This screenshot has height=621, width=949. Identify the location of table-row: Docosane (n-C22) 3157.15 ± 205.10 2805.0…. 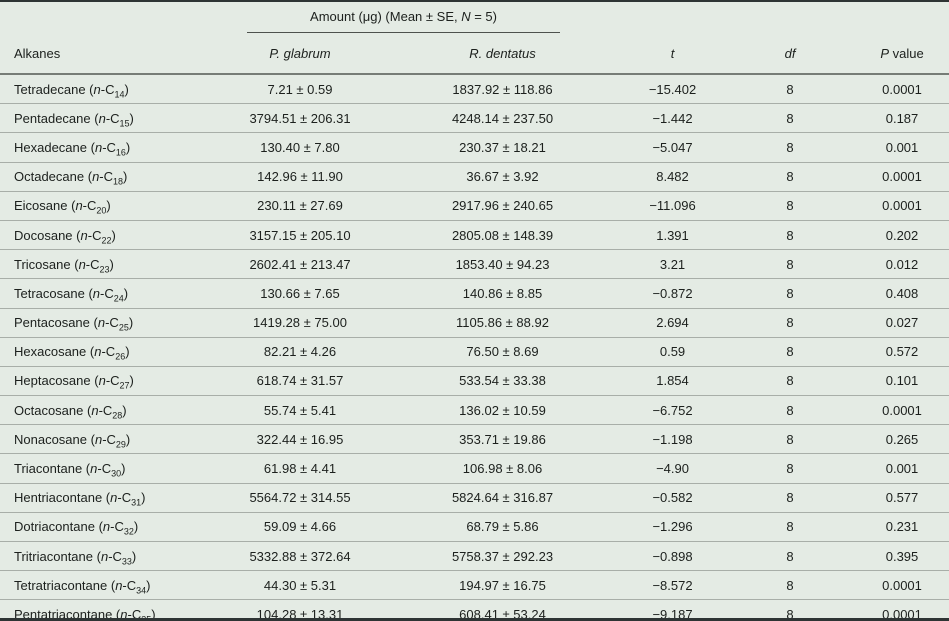
(474, 235).